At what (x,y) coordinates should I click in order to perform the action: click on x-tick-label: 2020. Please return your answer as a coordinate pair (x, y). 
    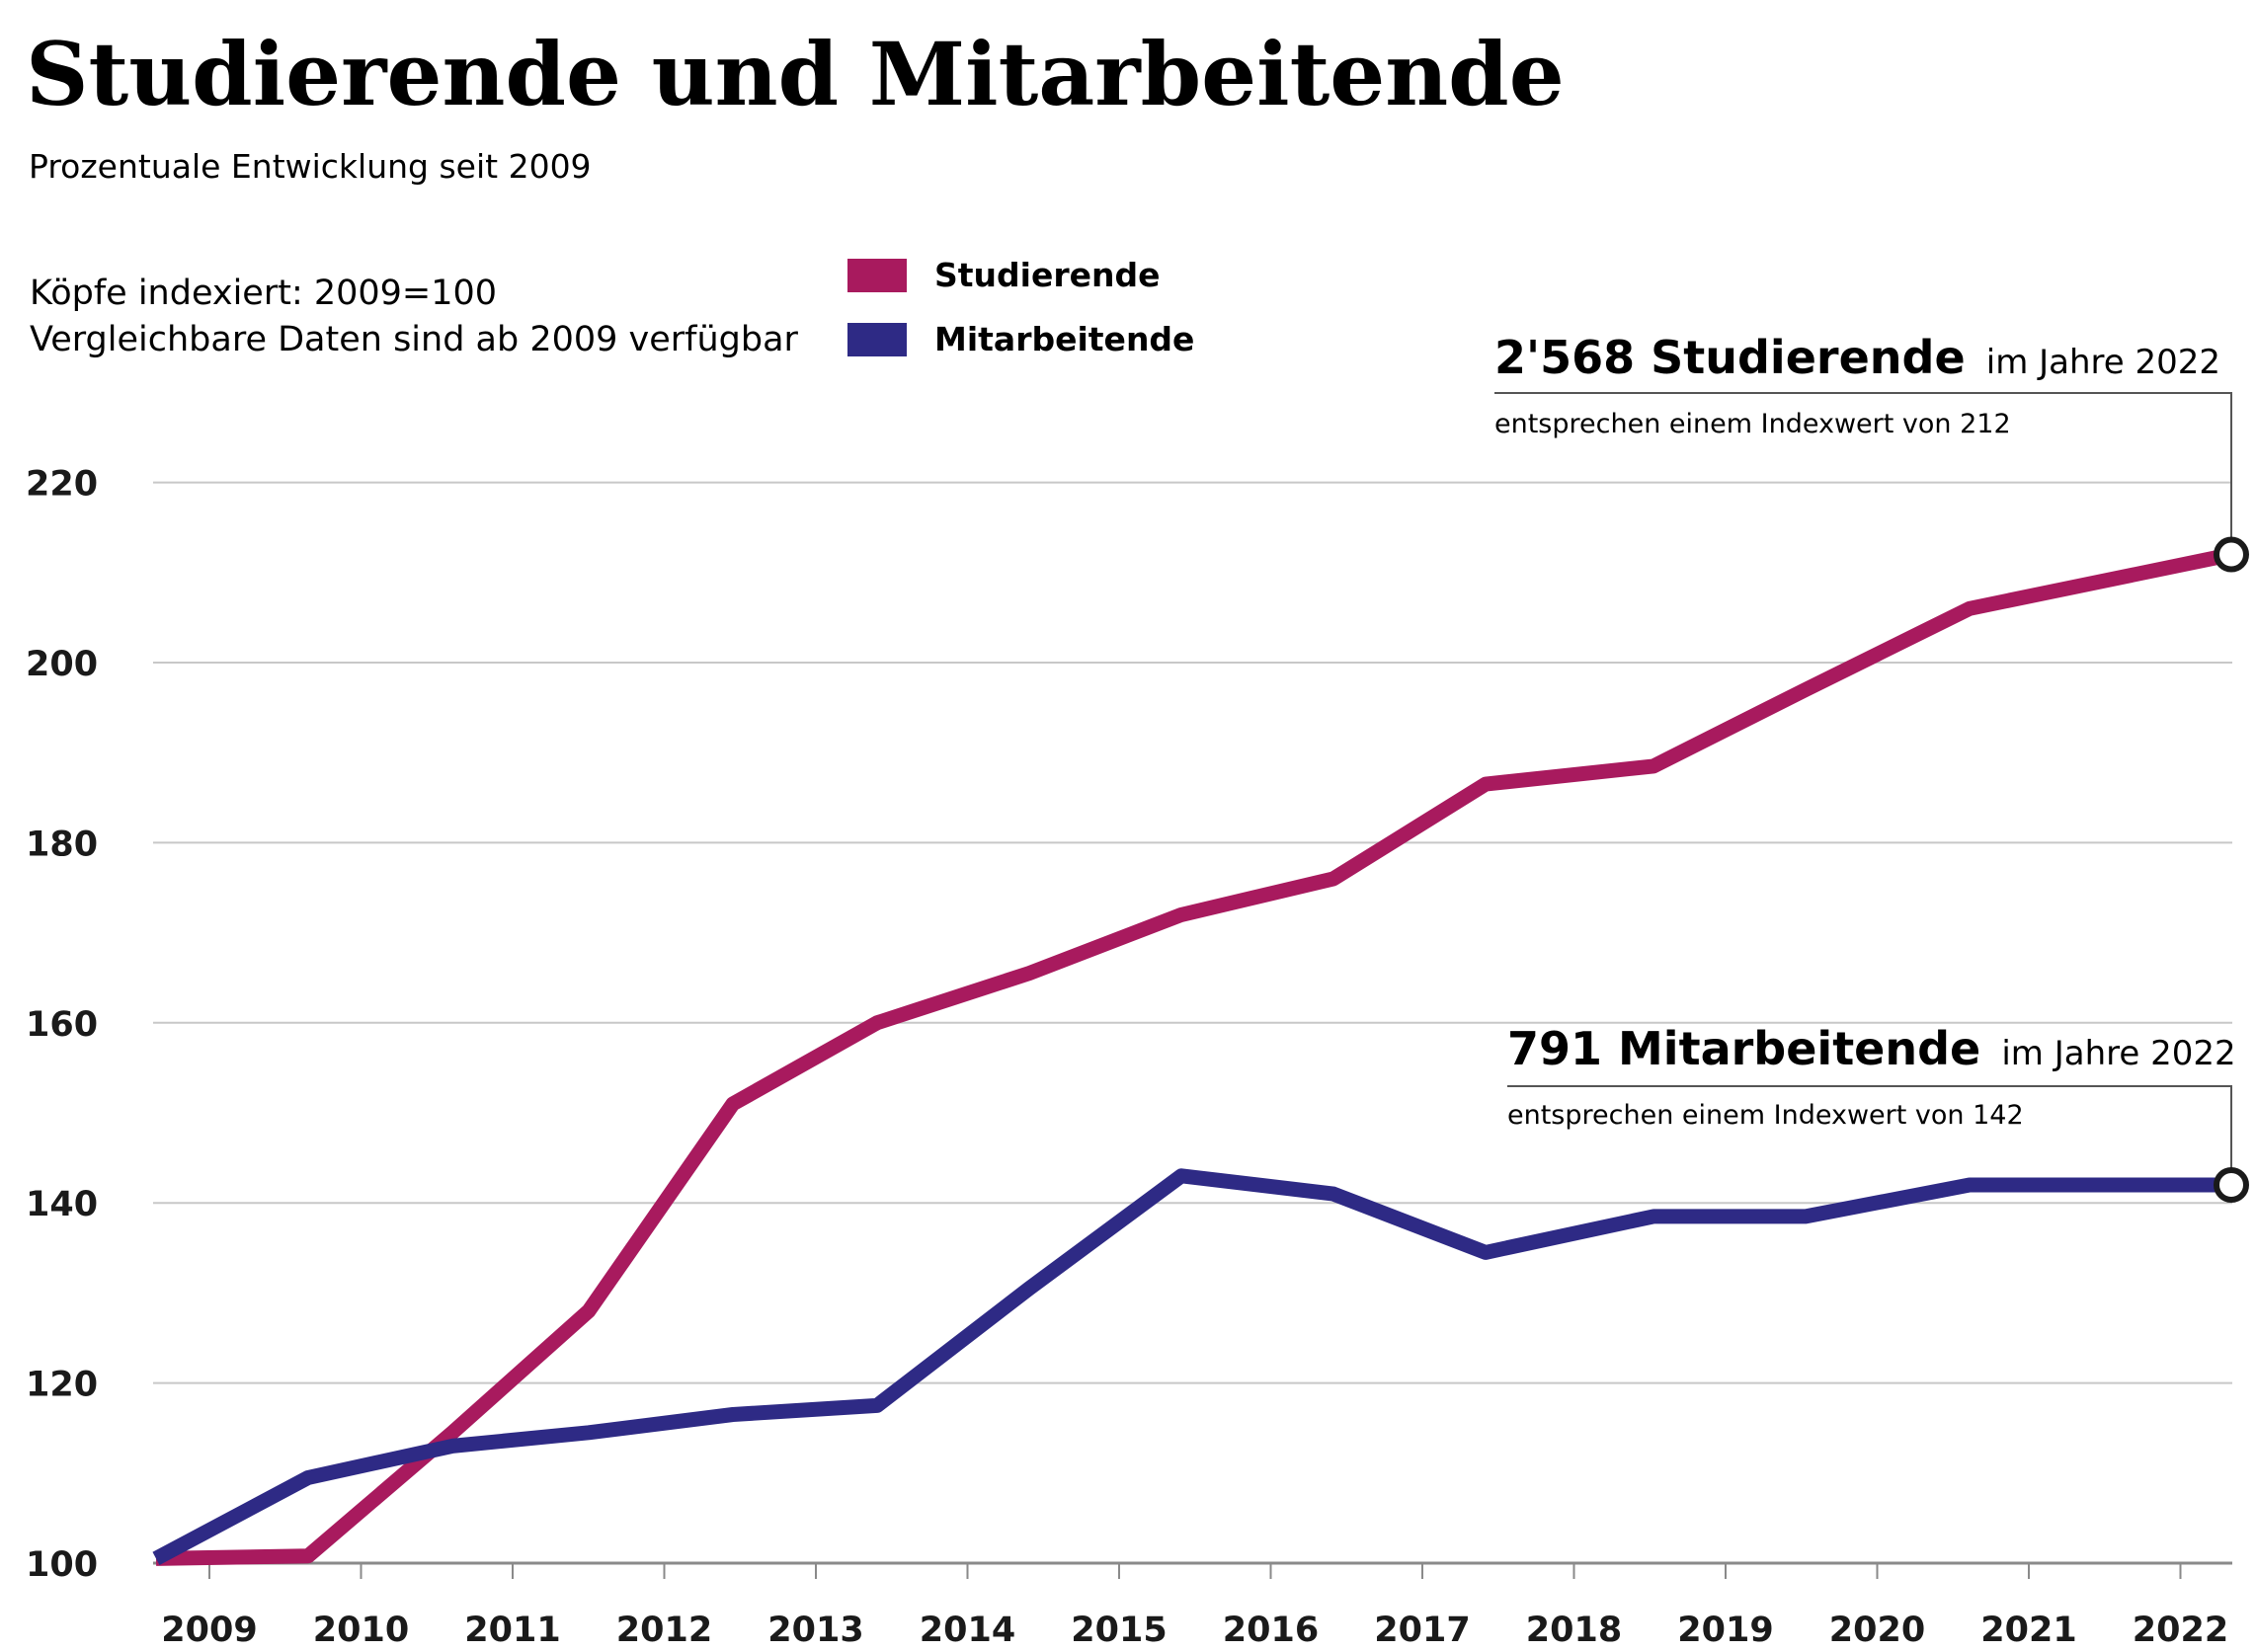
    Looking at the image, I should click on (1877, 1630).